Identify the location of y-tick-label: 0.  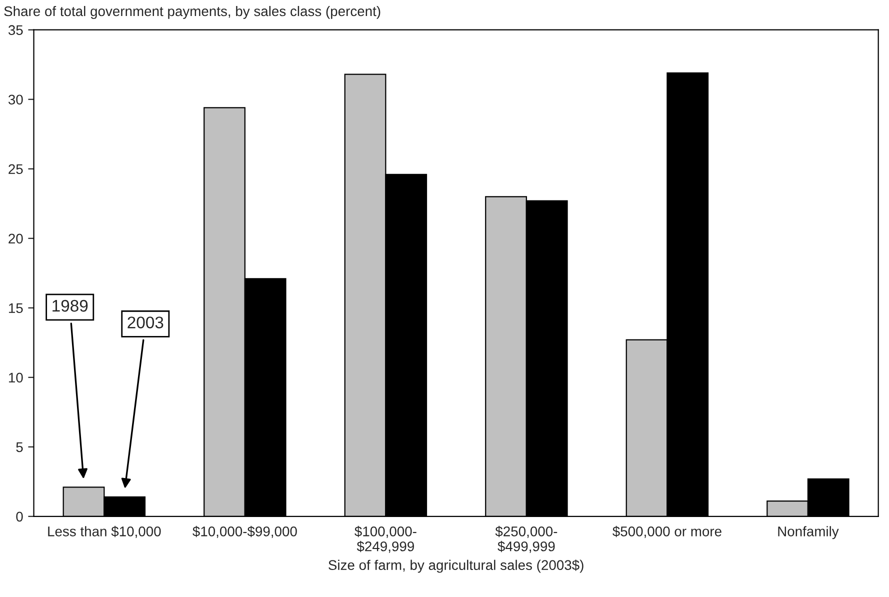
(19, 517).